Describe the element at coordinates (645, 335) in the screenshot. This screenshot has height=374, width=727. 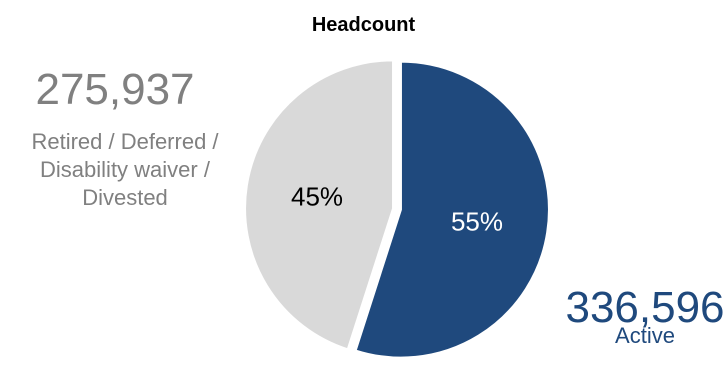
I see `active-category-label: Active` at that location.